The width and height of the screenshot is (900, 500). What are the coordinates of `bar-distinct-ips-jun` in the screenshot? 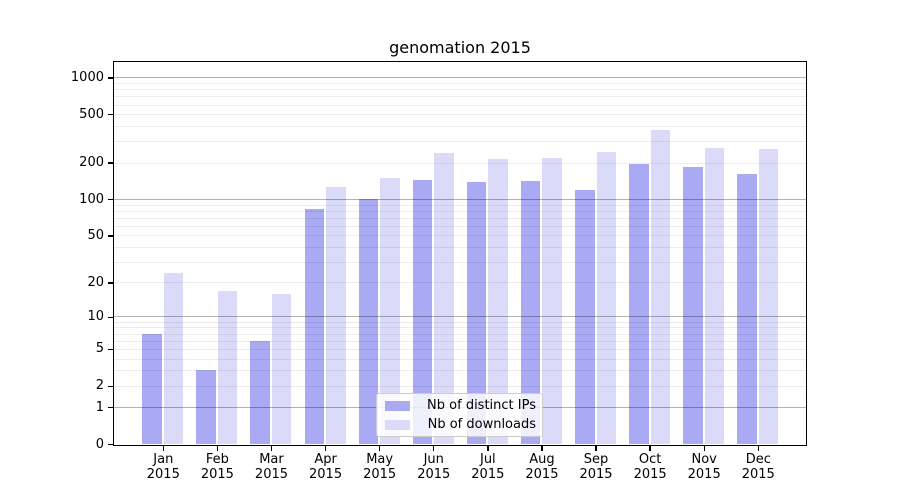 It's located at (422, 311).